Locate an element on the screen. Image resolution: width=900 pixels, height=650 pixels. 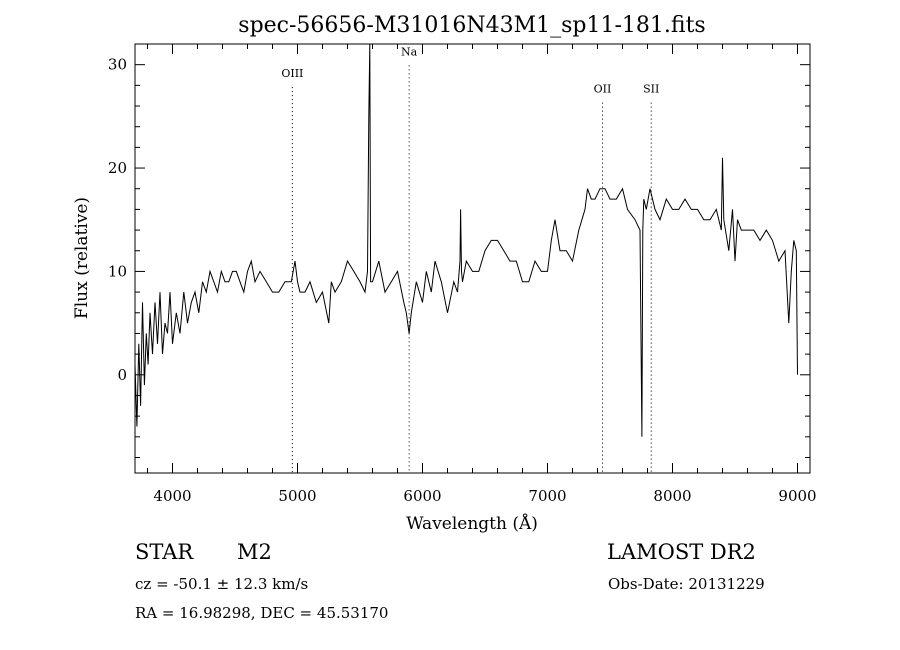
x-tick-label: 5000 is located at coordinates (297, 496).